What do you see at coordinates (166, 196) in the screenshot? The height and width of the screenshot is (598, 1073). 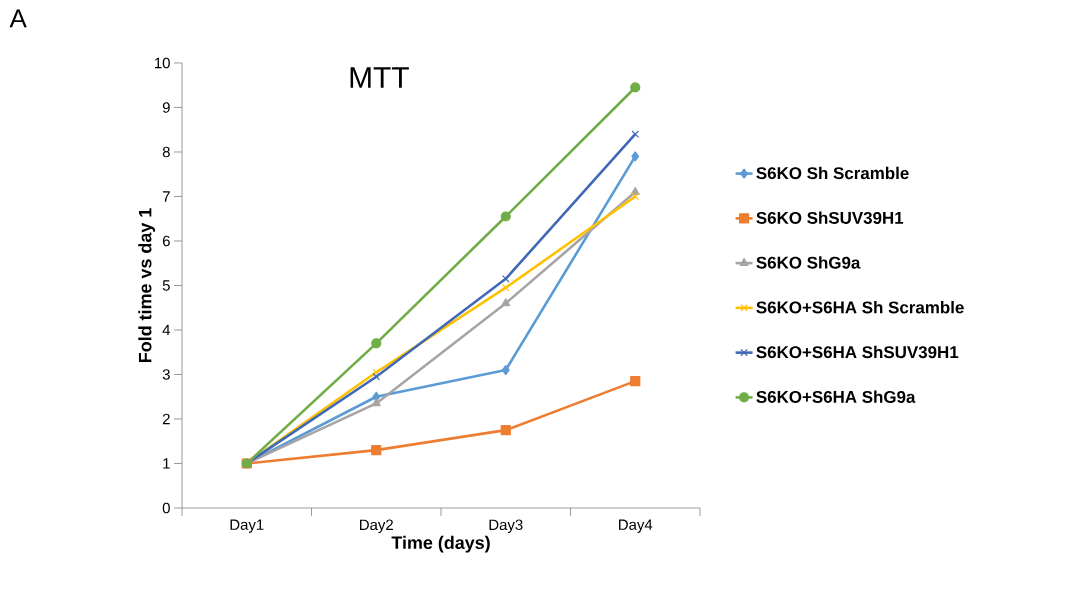 I see `y-tick-label: 7` at bounding box center [166, 196].